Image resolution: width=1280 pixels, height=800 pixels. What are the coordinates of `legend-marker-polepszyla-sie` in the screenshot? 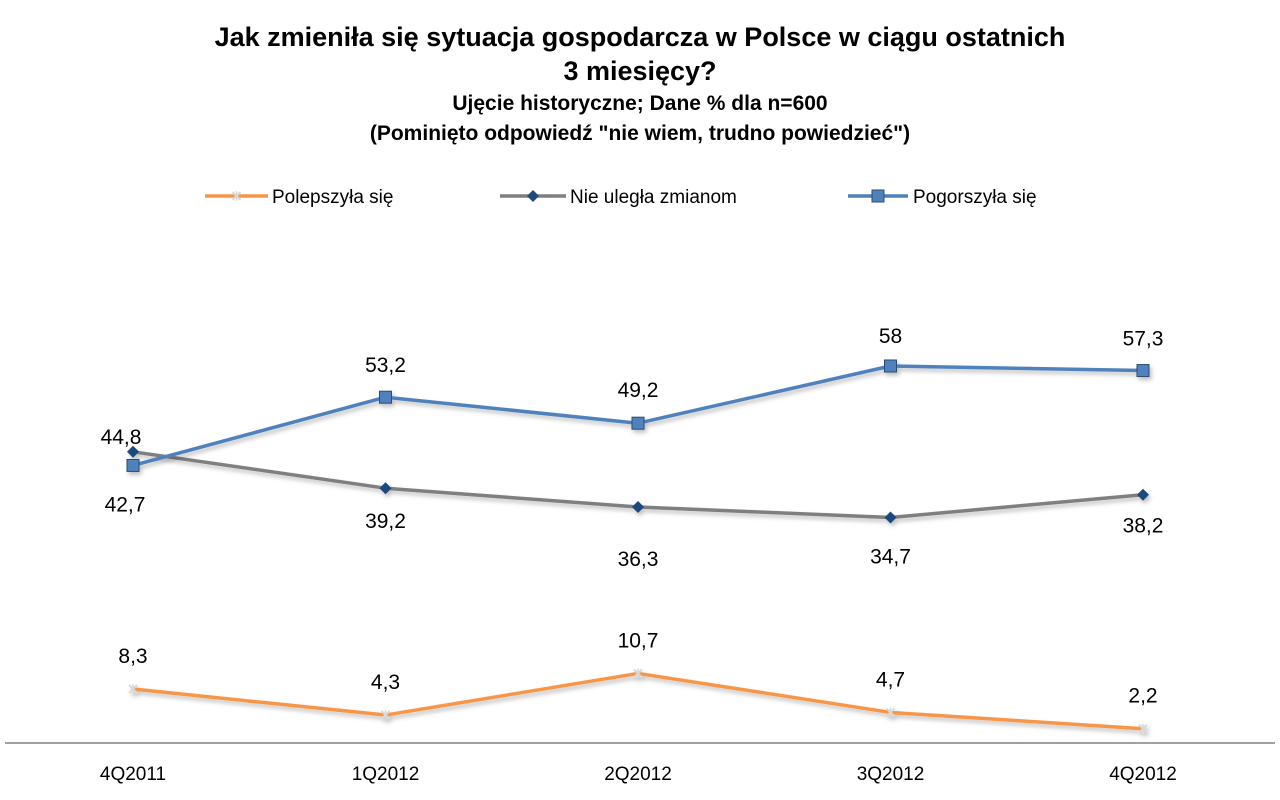 It's located at (236, 196).